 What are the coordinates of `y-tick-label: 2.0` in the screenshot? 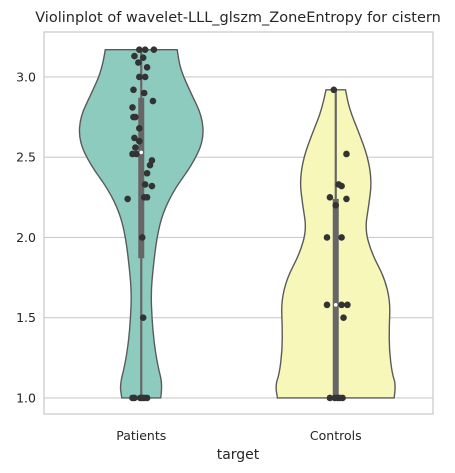 It's located at (26, 237).